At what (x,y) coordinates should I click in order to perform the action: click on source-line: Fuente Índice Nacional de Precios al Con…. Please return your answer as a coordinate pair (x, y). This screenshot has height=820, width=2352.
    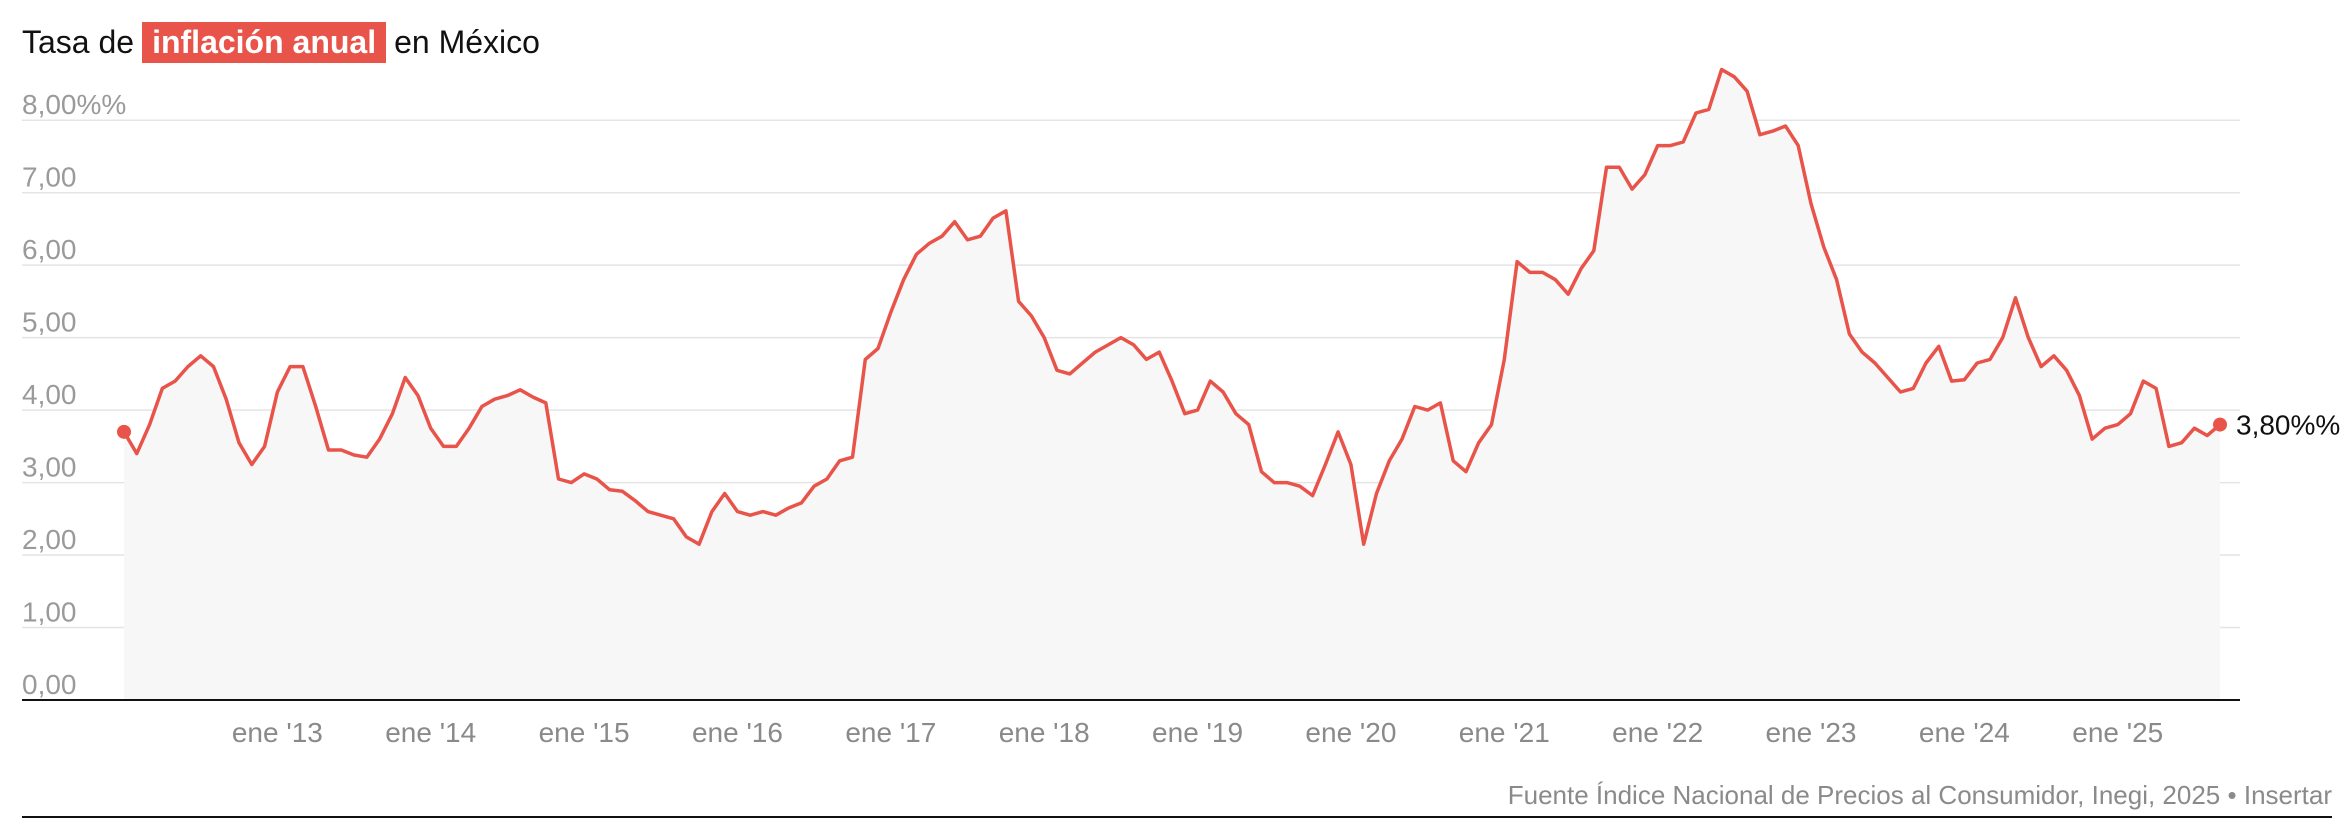
    Looking at the image, I should click on (1920, 795).